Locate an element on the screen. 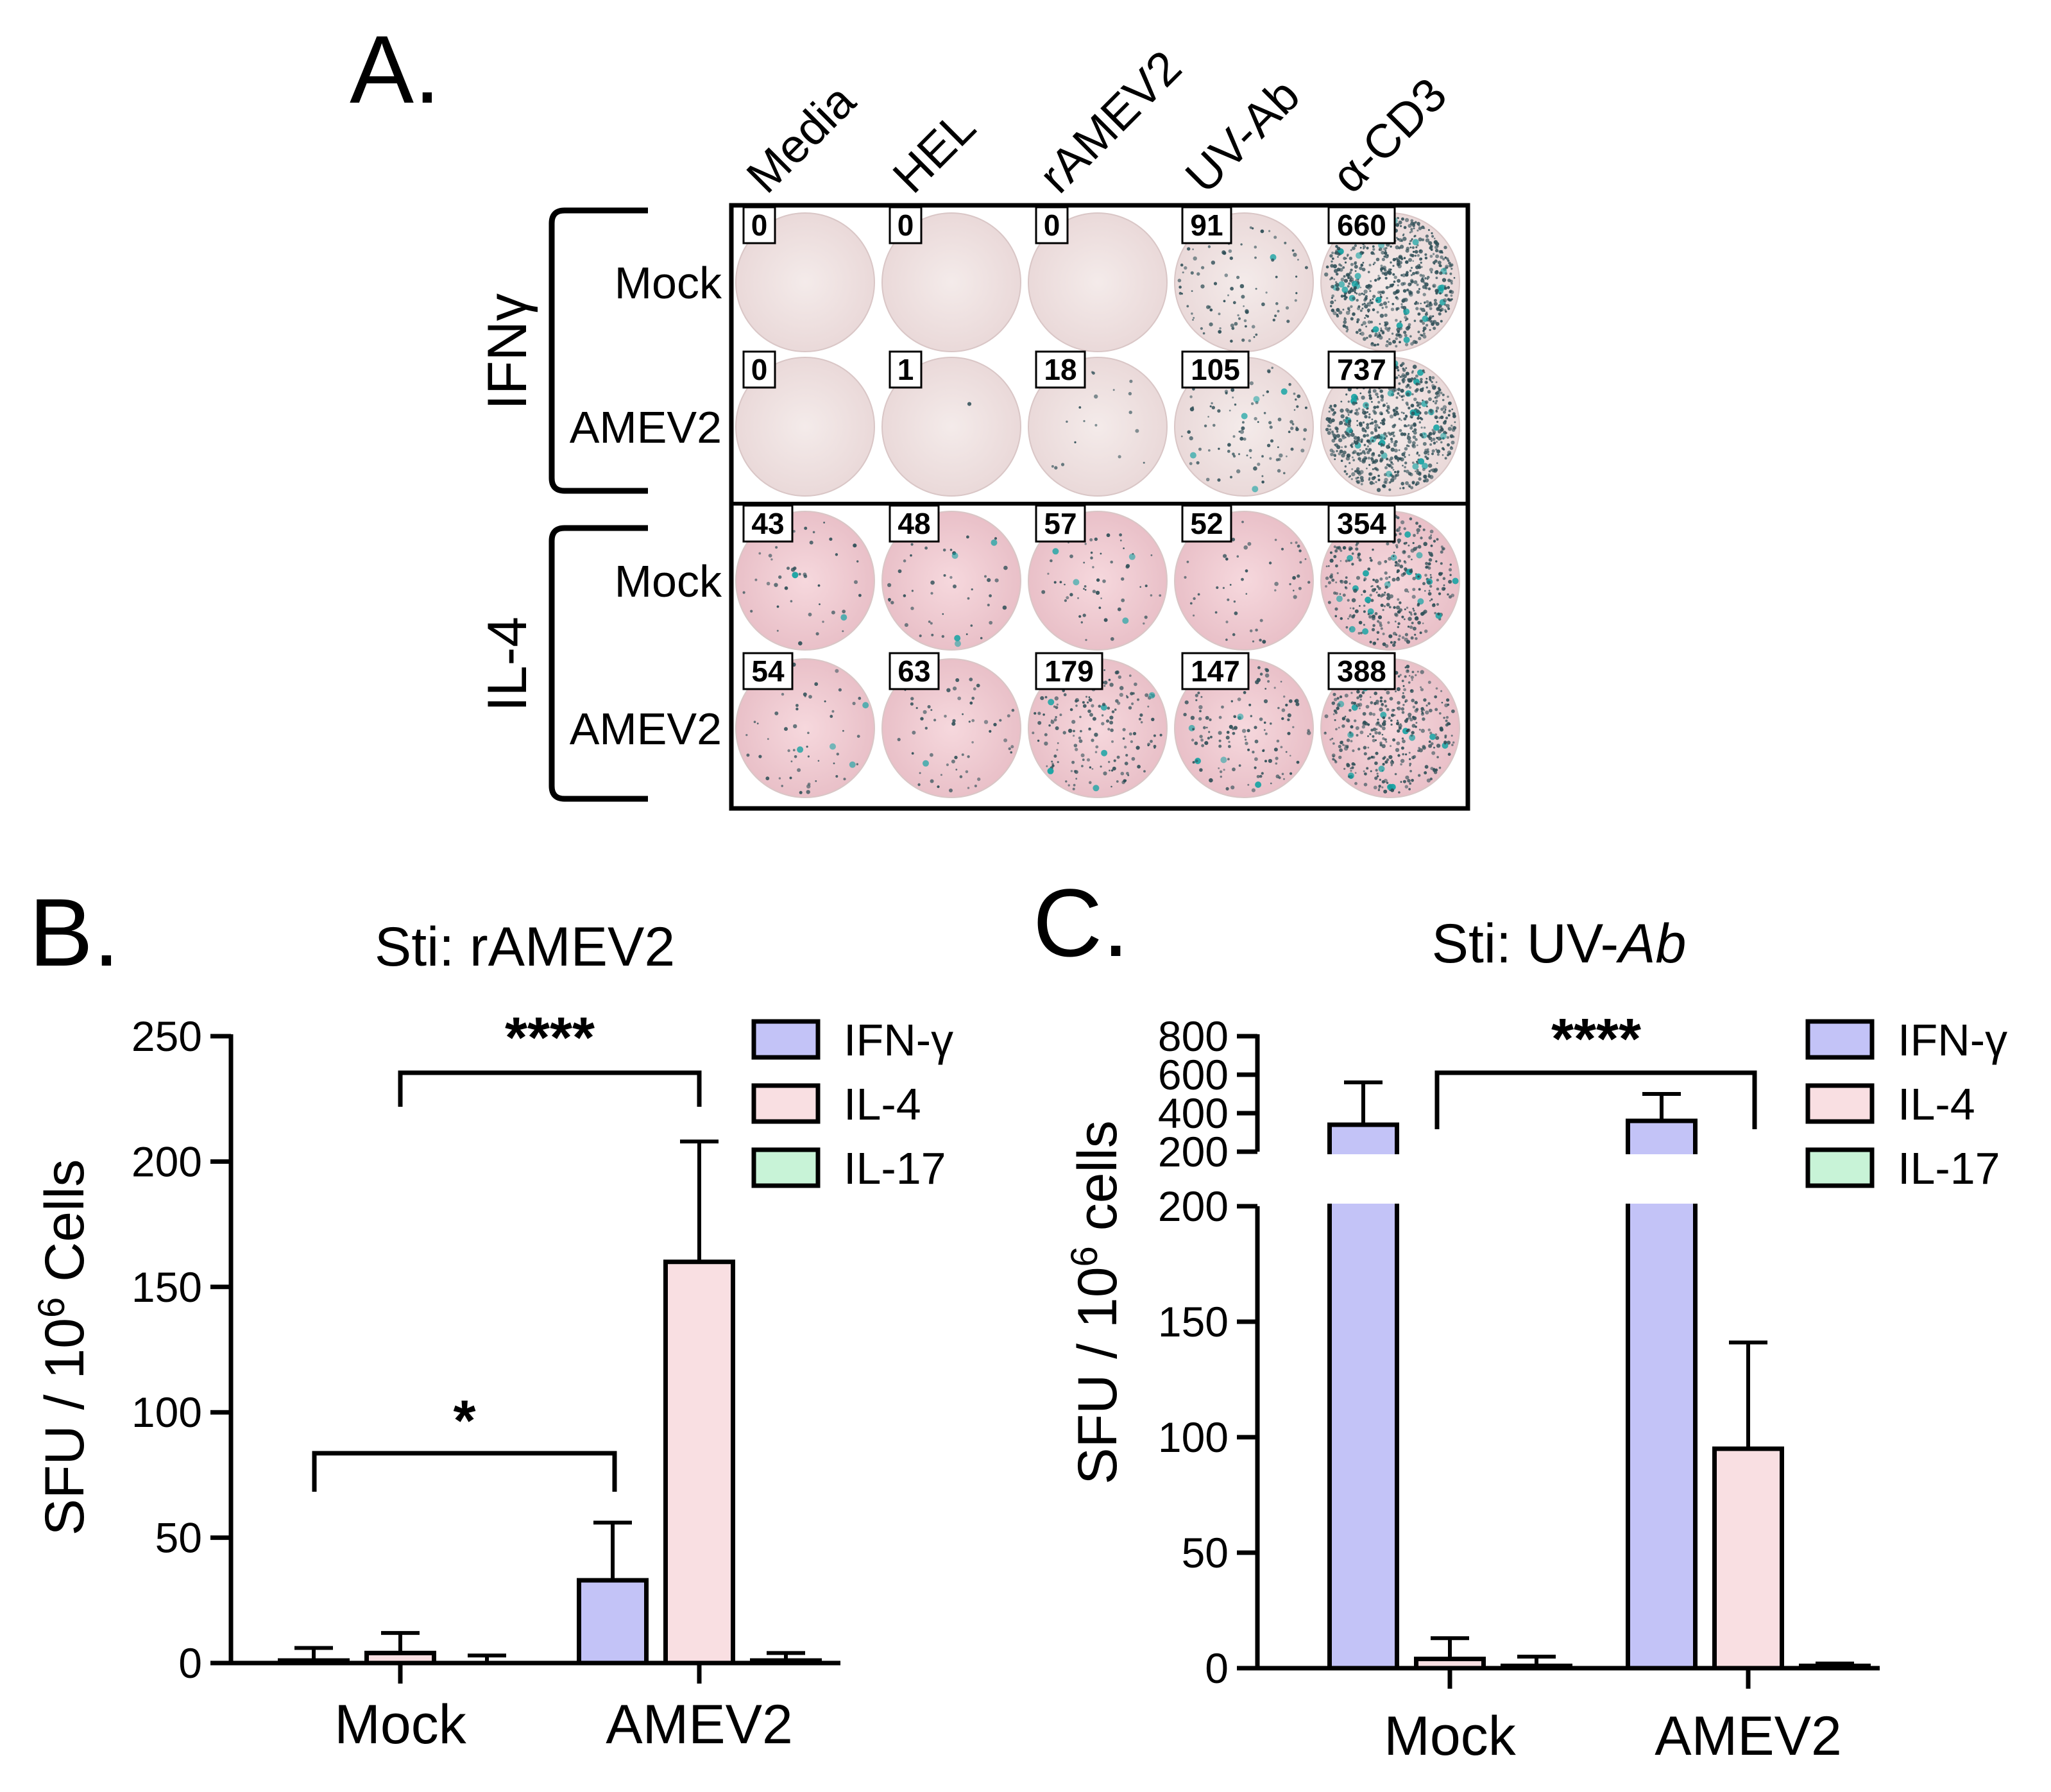 The width and height of the screenshot is (2051, 1792). significance-label: **** is located at coordinates (1596, 1039).